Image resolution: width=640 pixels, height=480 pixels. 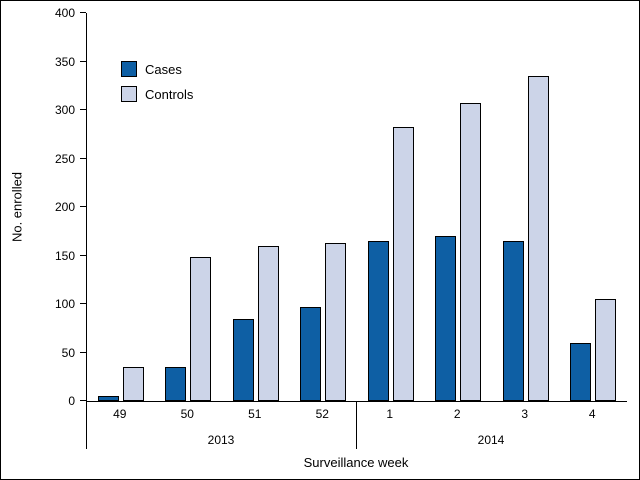 I want to click on year-label: 2013, so click(x=221, y=440).